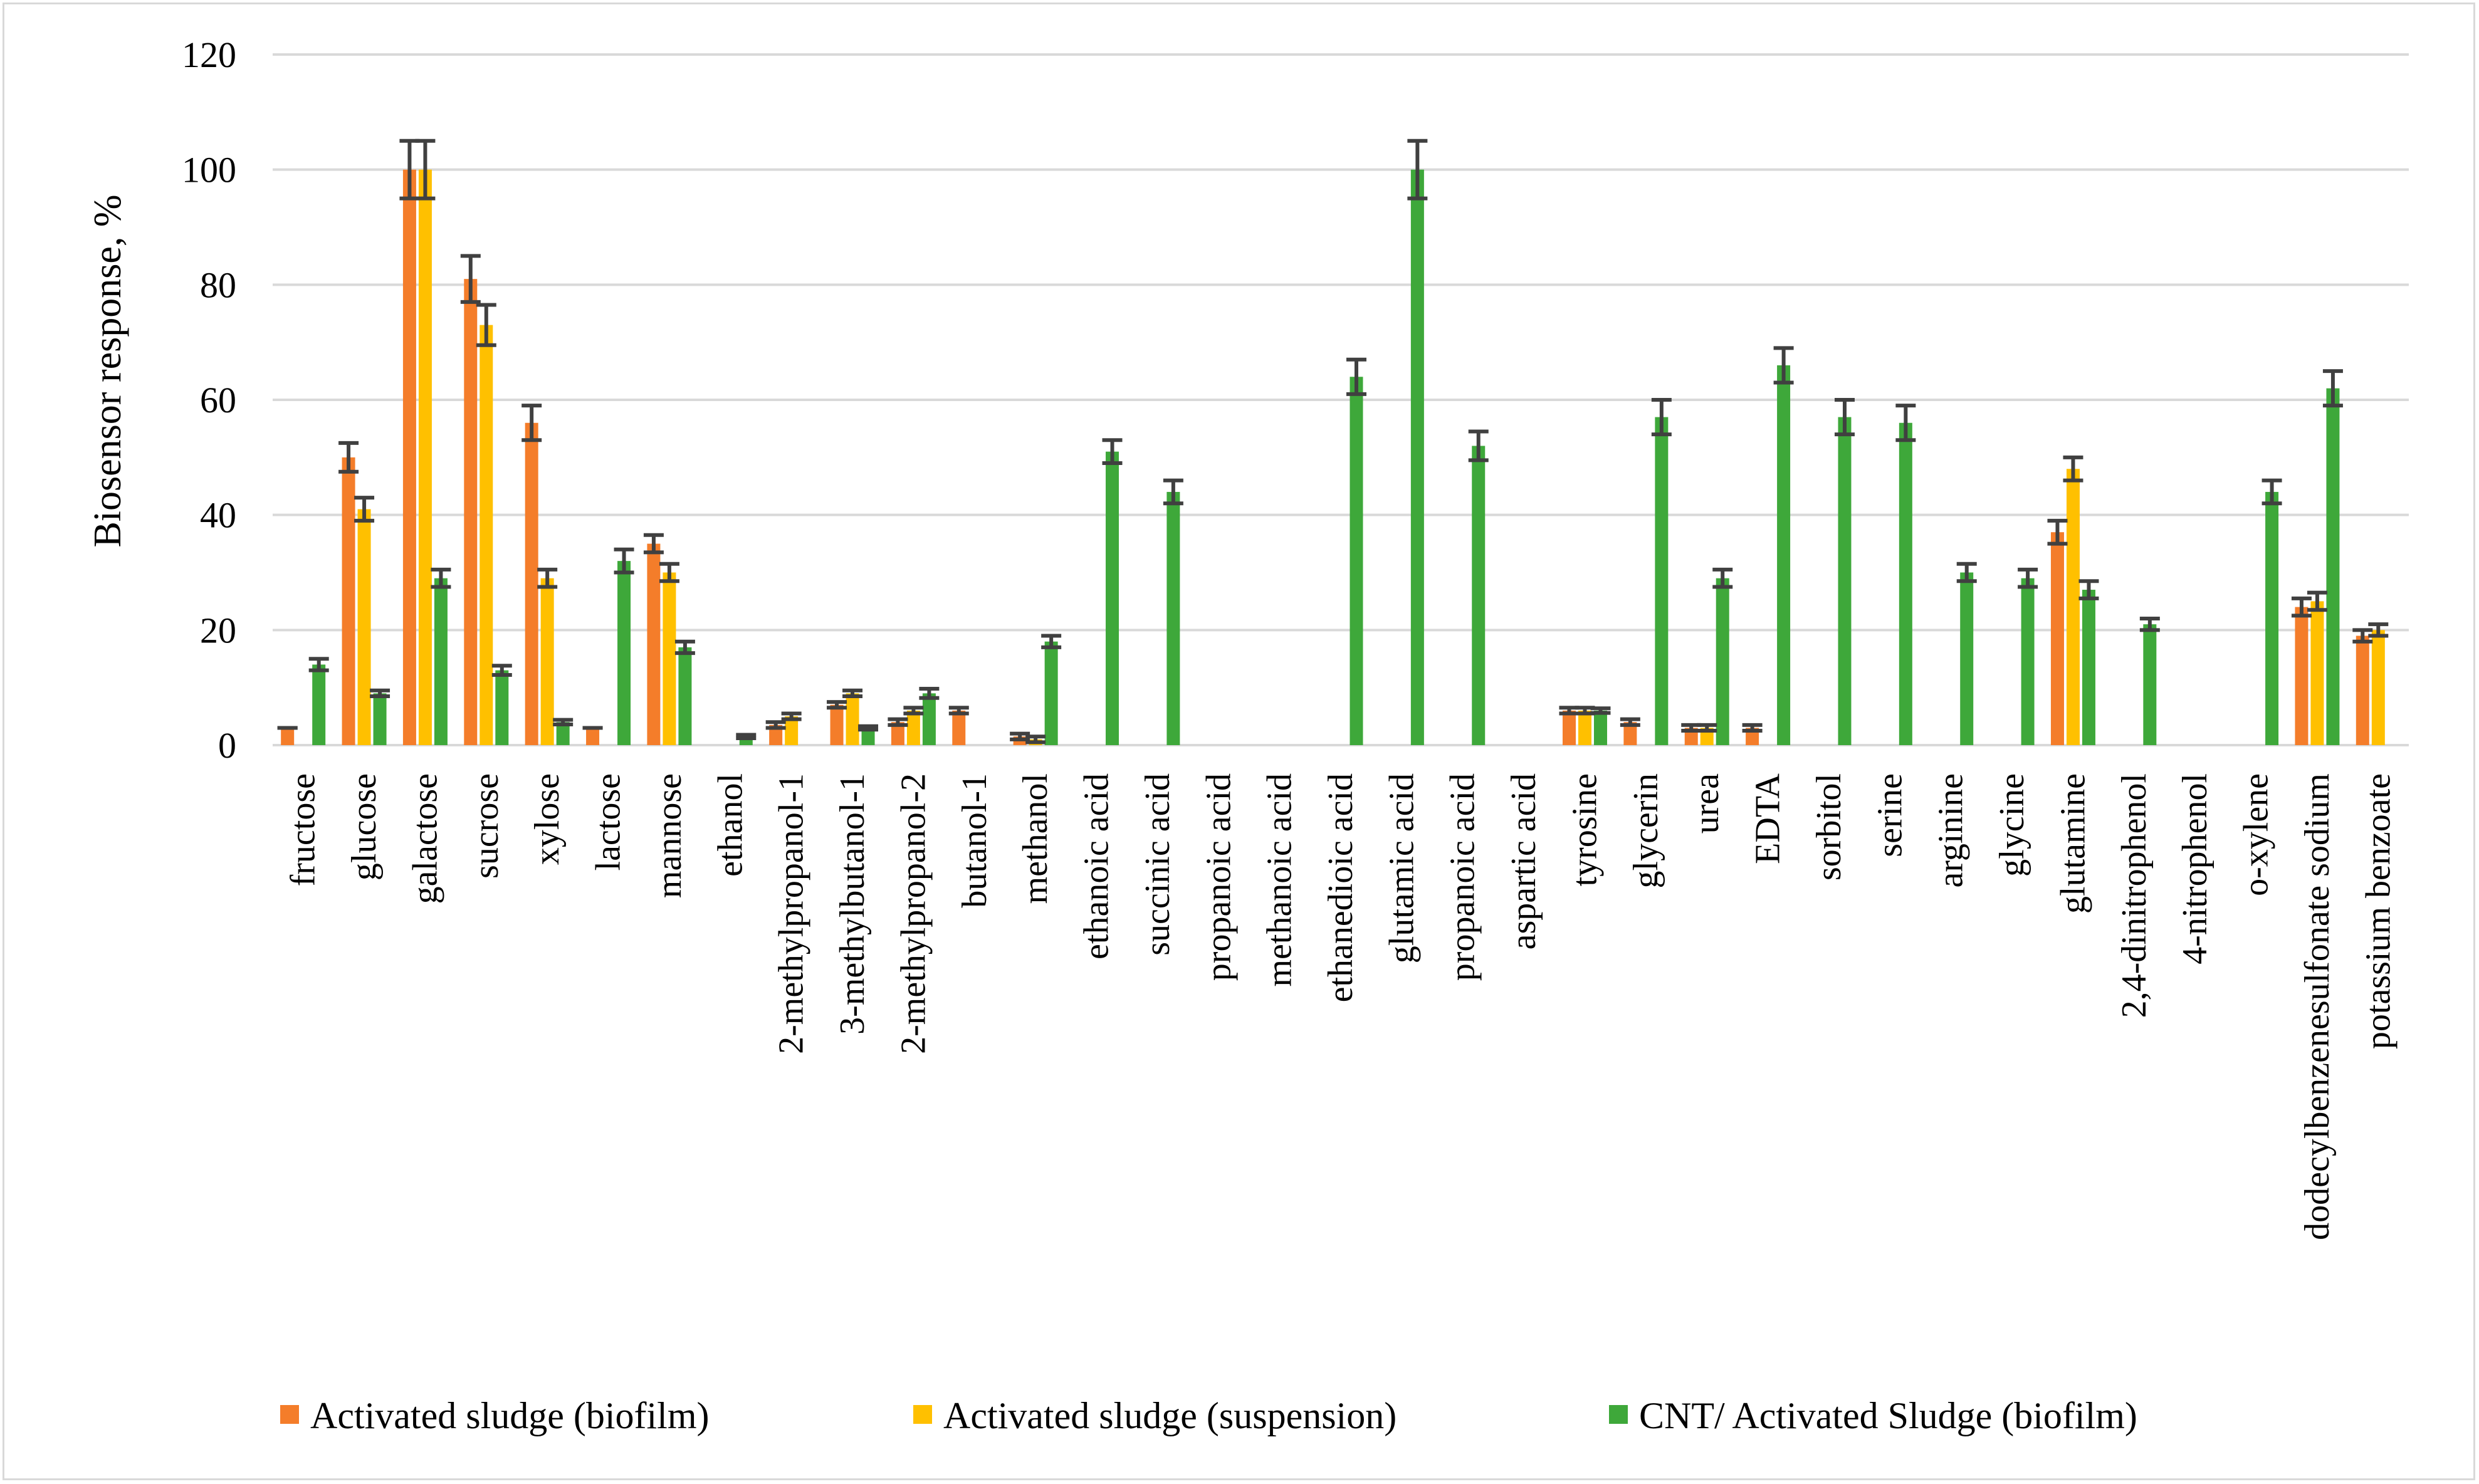  What do you see at coordinates (218, 515) in the screenshot?
I see `y-tick-label: 40` at bounding box center [218, 515].